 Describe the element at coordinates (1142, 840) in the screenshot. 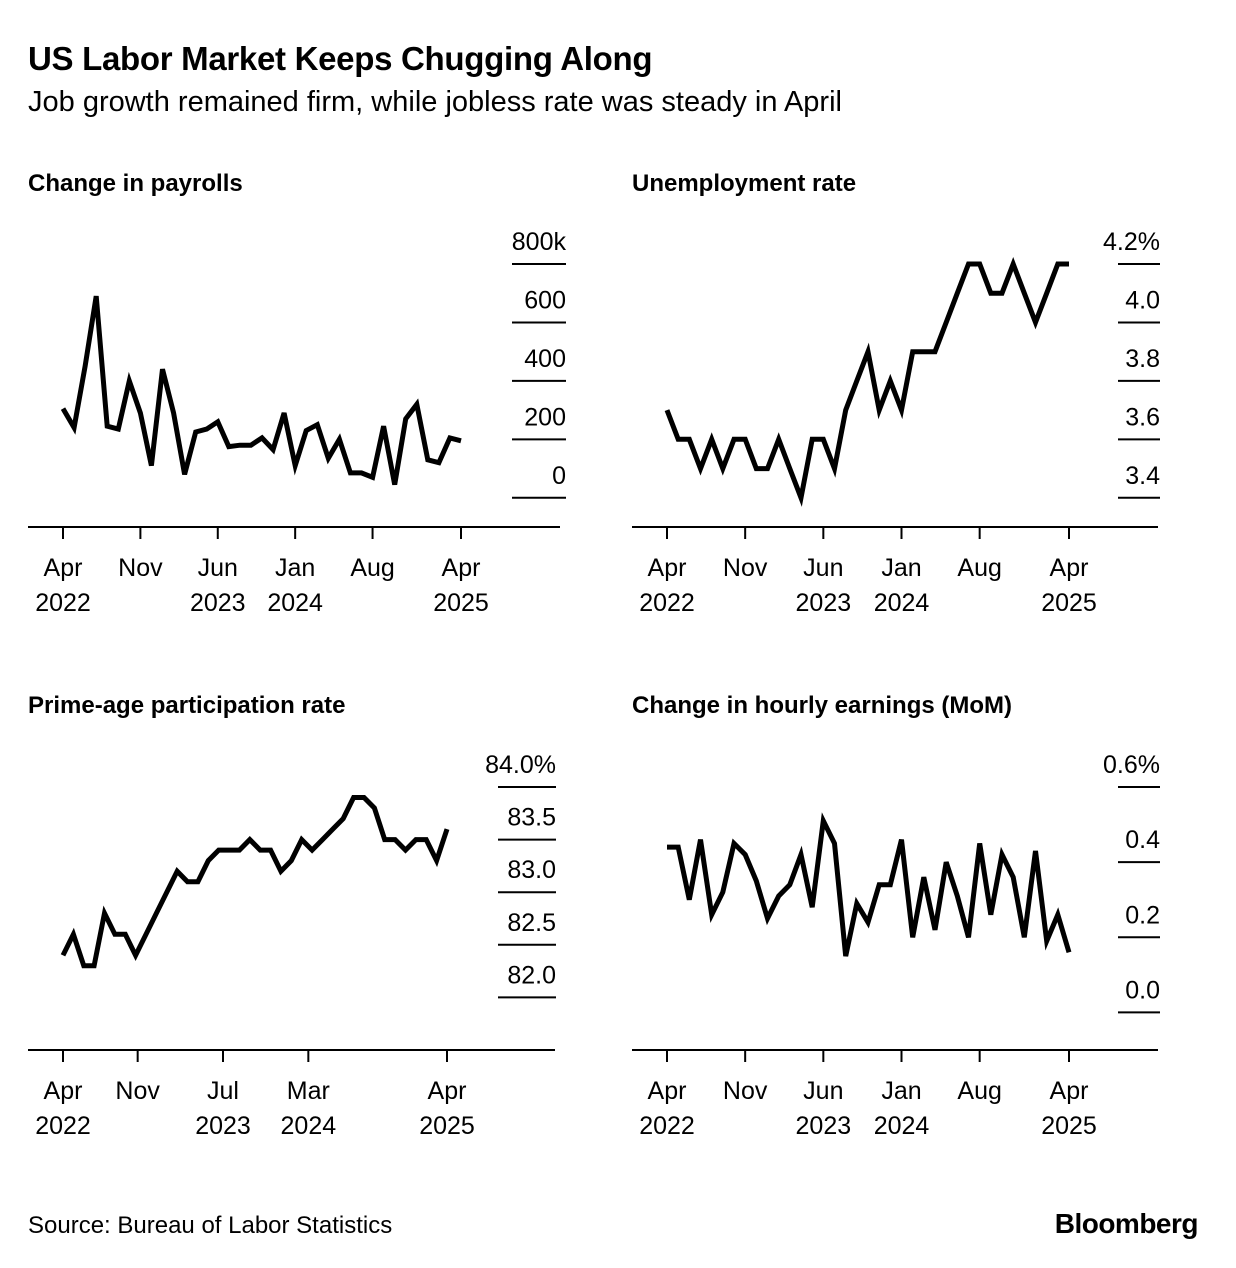

I see `y-tick-label: 0.4` at that location.